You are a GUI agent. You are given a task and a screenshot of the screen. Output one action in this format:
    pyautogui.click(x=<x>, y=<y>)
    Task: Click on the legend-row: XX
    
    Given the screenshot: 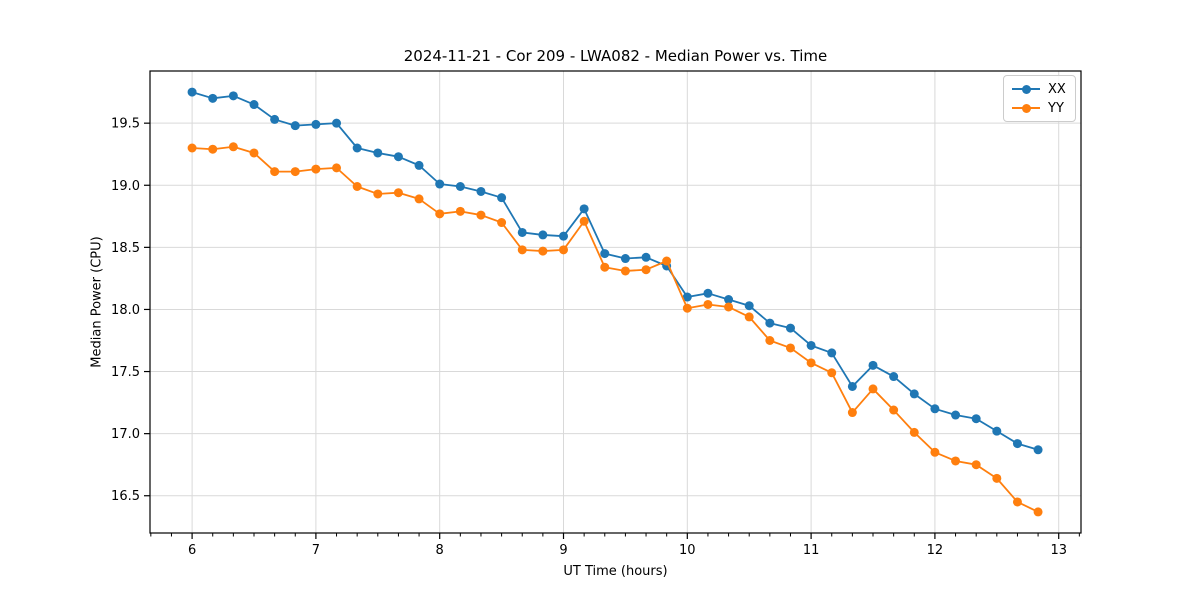 What is the action you would take?
    pyautogui.click(x=1039, y=89)
    